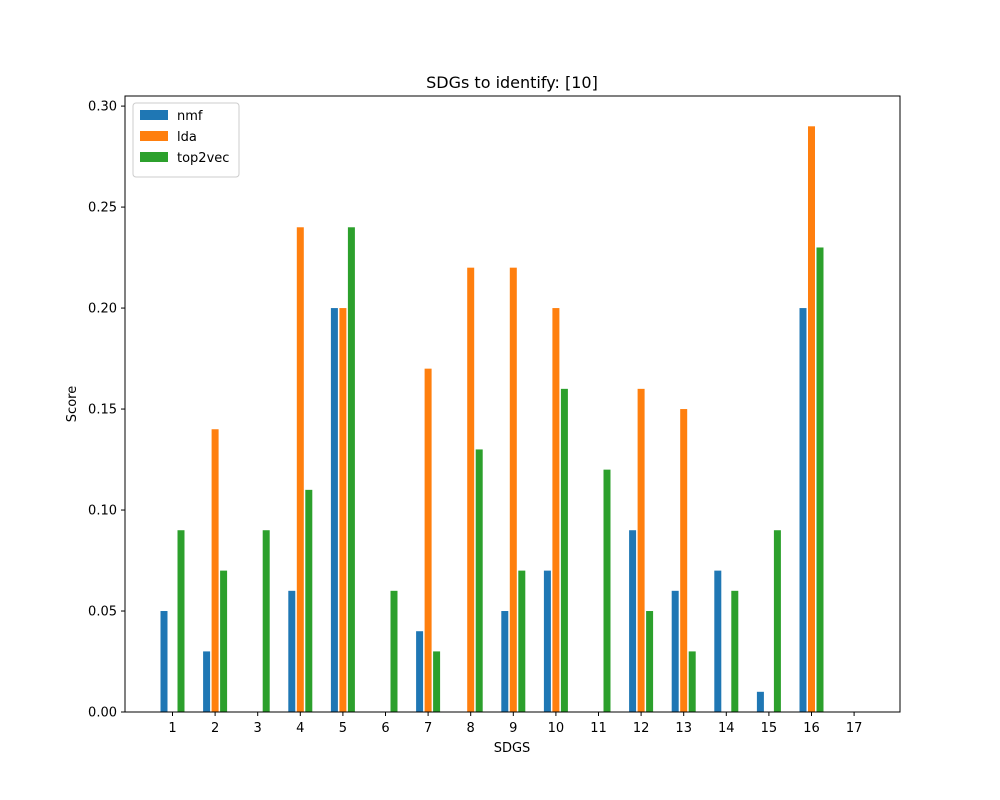 This screenshot has height=800, width=1000. Describe the element at coordinates (641, 728) in the screenshot. I see `x-tick-label: 12` at that location.